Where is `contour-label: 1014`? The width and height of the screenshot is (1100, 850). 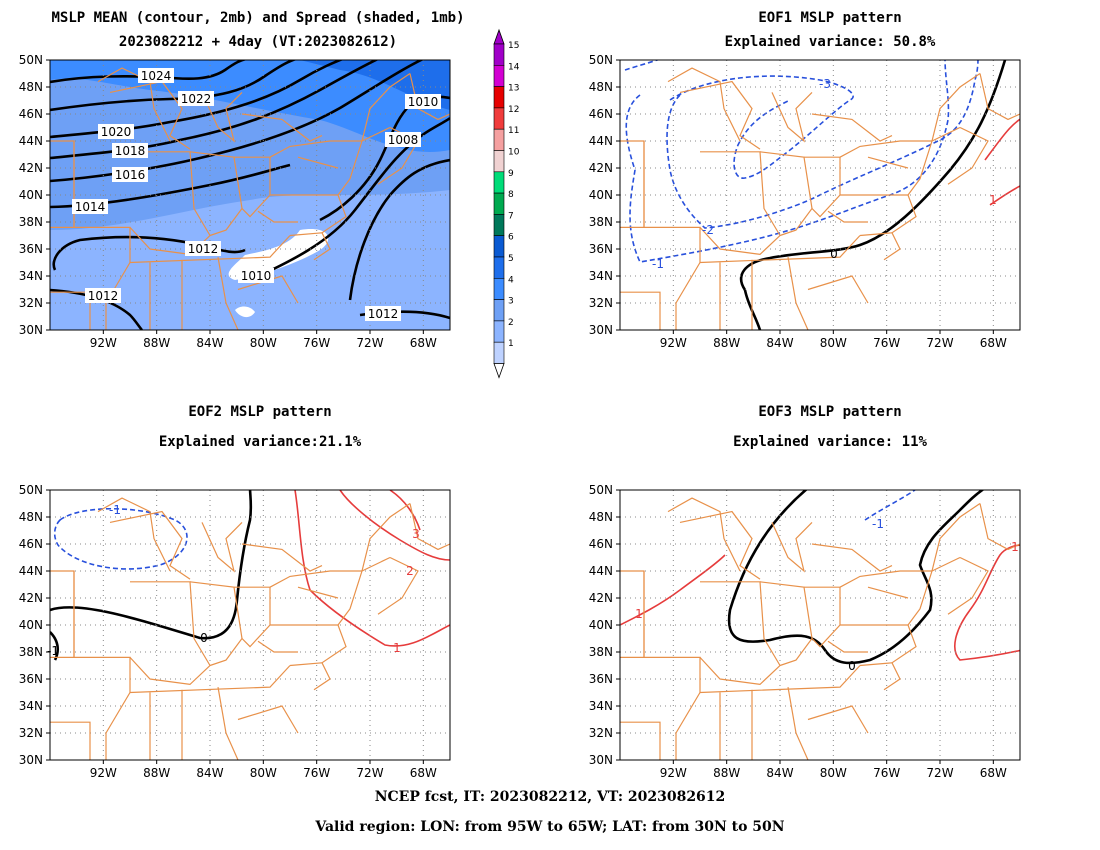
contour-label: 1014 is located at coordinates (90, 207).